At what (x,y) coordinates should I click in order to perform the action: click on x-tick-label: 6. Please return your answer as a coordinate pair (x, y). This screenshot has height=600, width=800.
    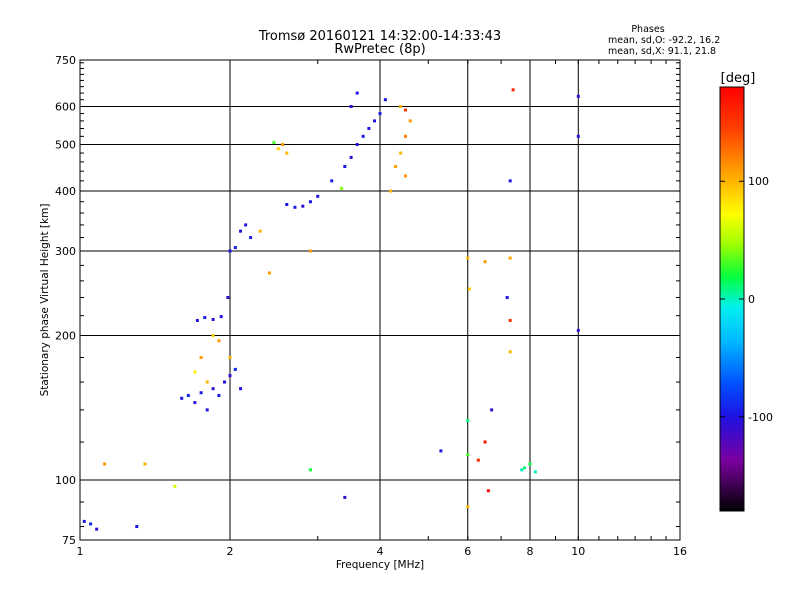
    Looking at the image, I should click on (467, 551).